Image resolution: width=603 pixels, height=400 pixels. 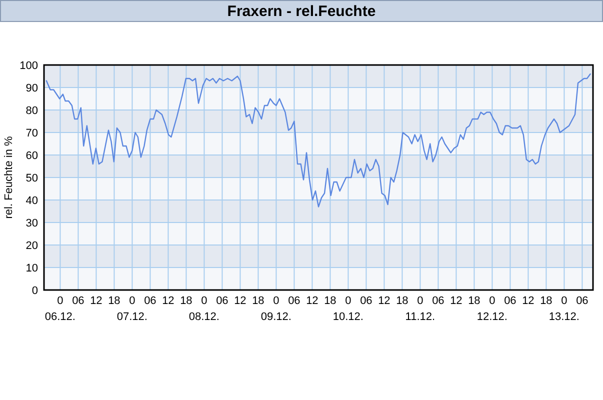 What do you see at coordinates (32, 156) in the screenshot?
I see `y-tick-label: 60` at bounding box center [32, 156].